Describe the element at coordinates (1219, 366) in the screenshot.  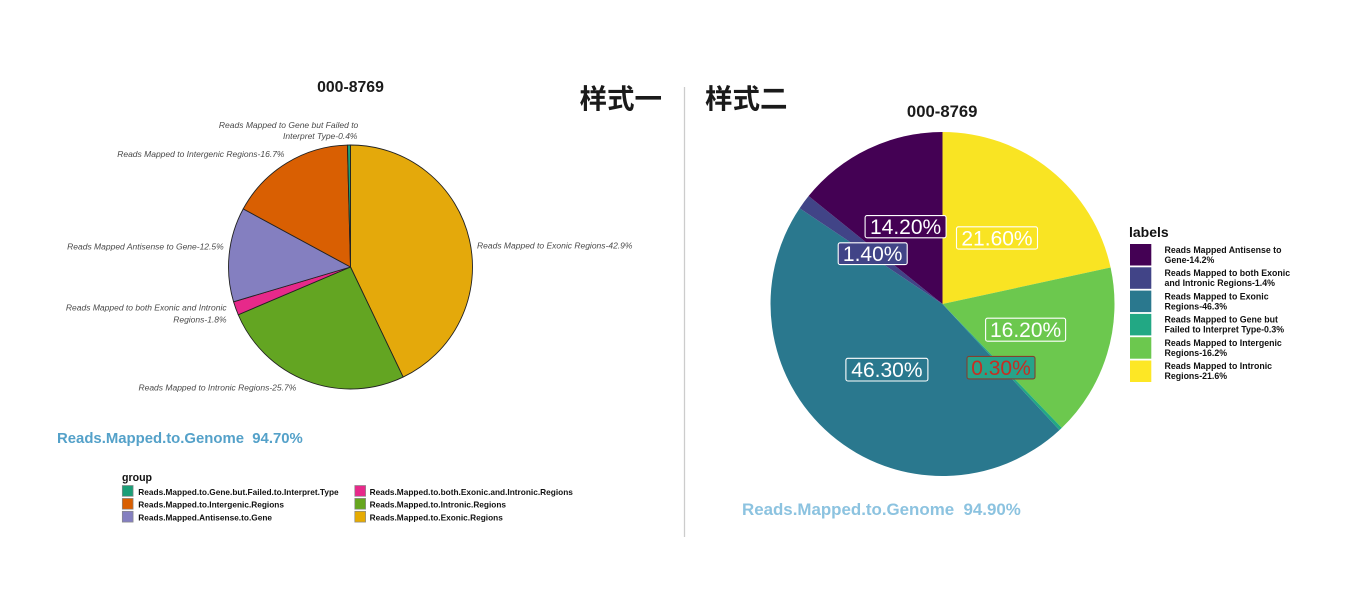
I see `svg-text: Reads Mapped to Intronic` at that location.